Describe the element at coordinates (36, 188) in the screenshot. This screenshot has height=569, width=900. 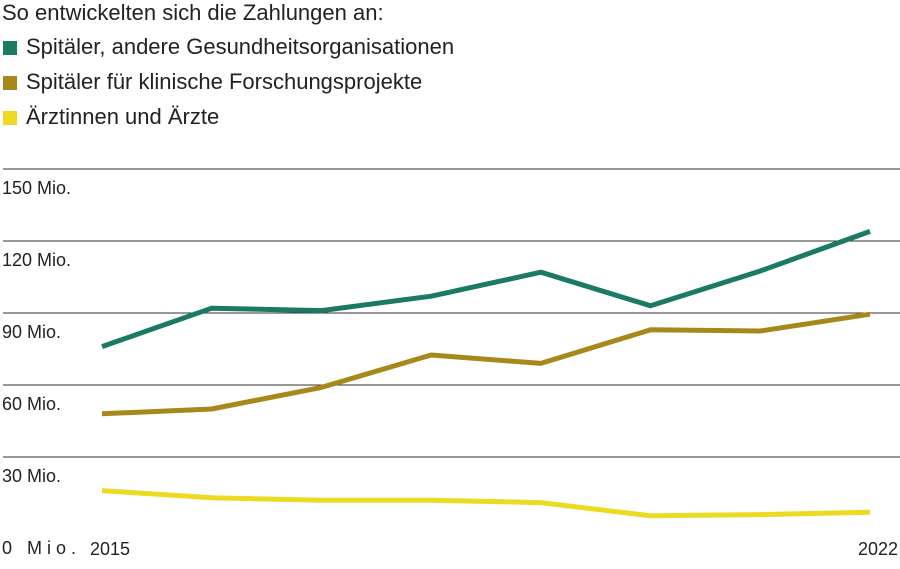
I see `y-tick-label: 150 Mio.` at that location.